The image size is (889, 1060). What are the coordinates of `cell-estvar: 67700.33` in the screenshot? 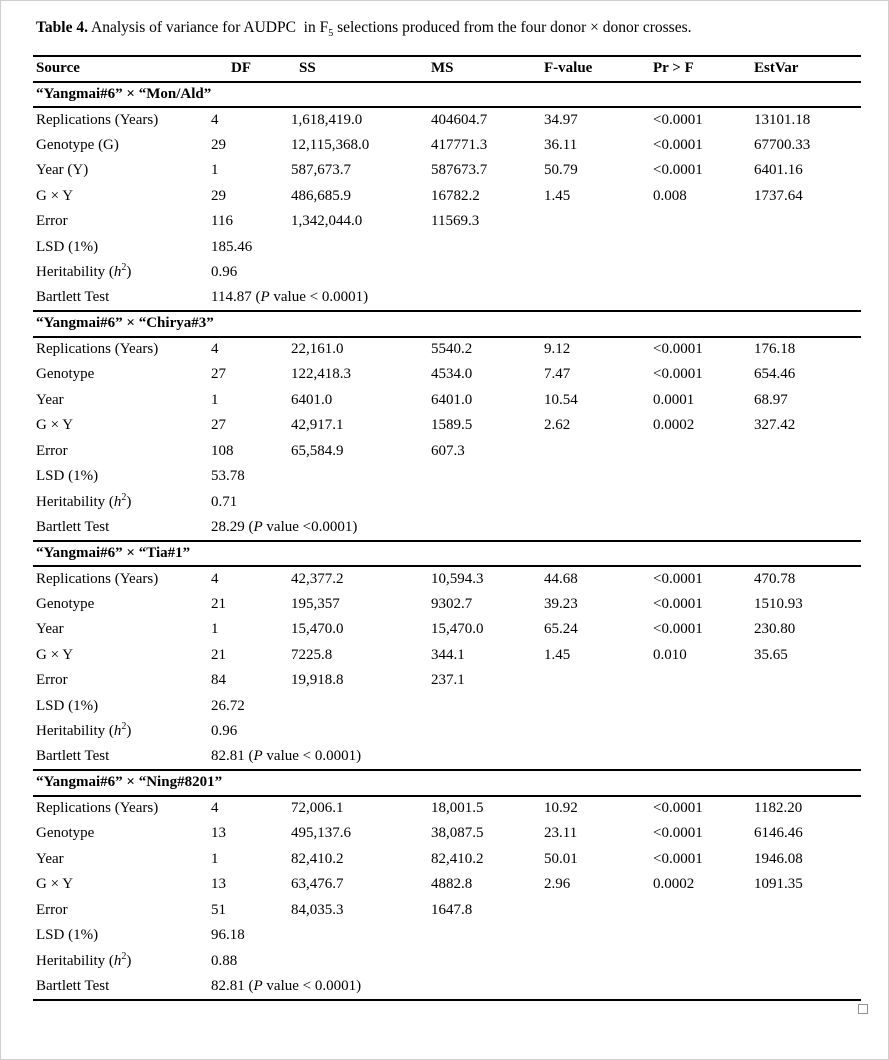 It's located at (782, 144).